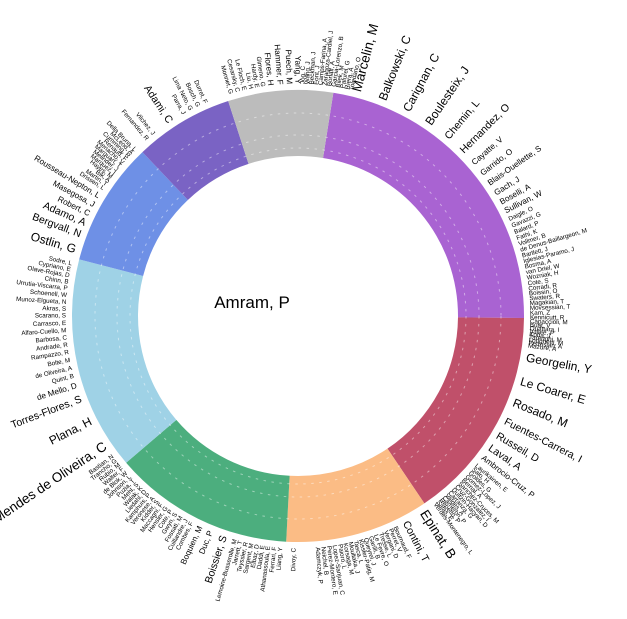  What do you see at coordinates (274, 559) in the screenshot?
I see `author-label: Ferrari, F` at bounding box center [274, 559].